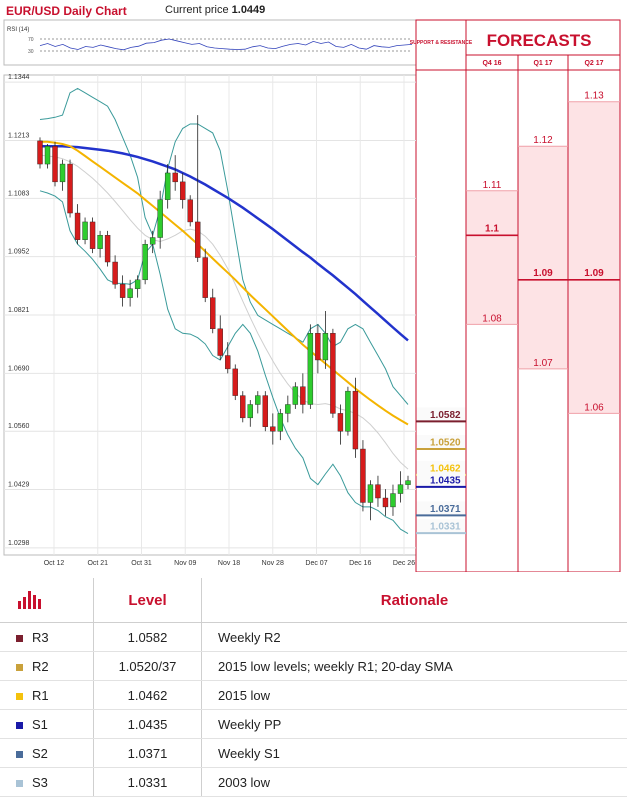  Describe the element at coordinates (414, 753) in the screenshot. I see `level-rationale-cell: Weekly S1` at that location.